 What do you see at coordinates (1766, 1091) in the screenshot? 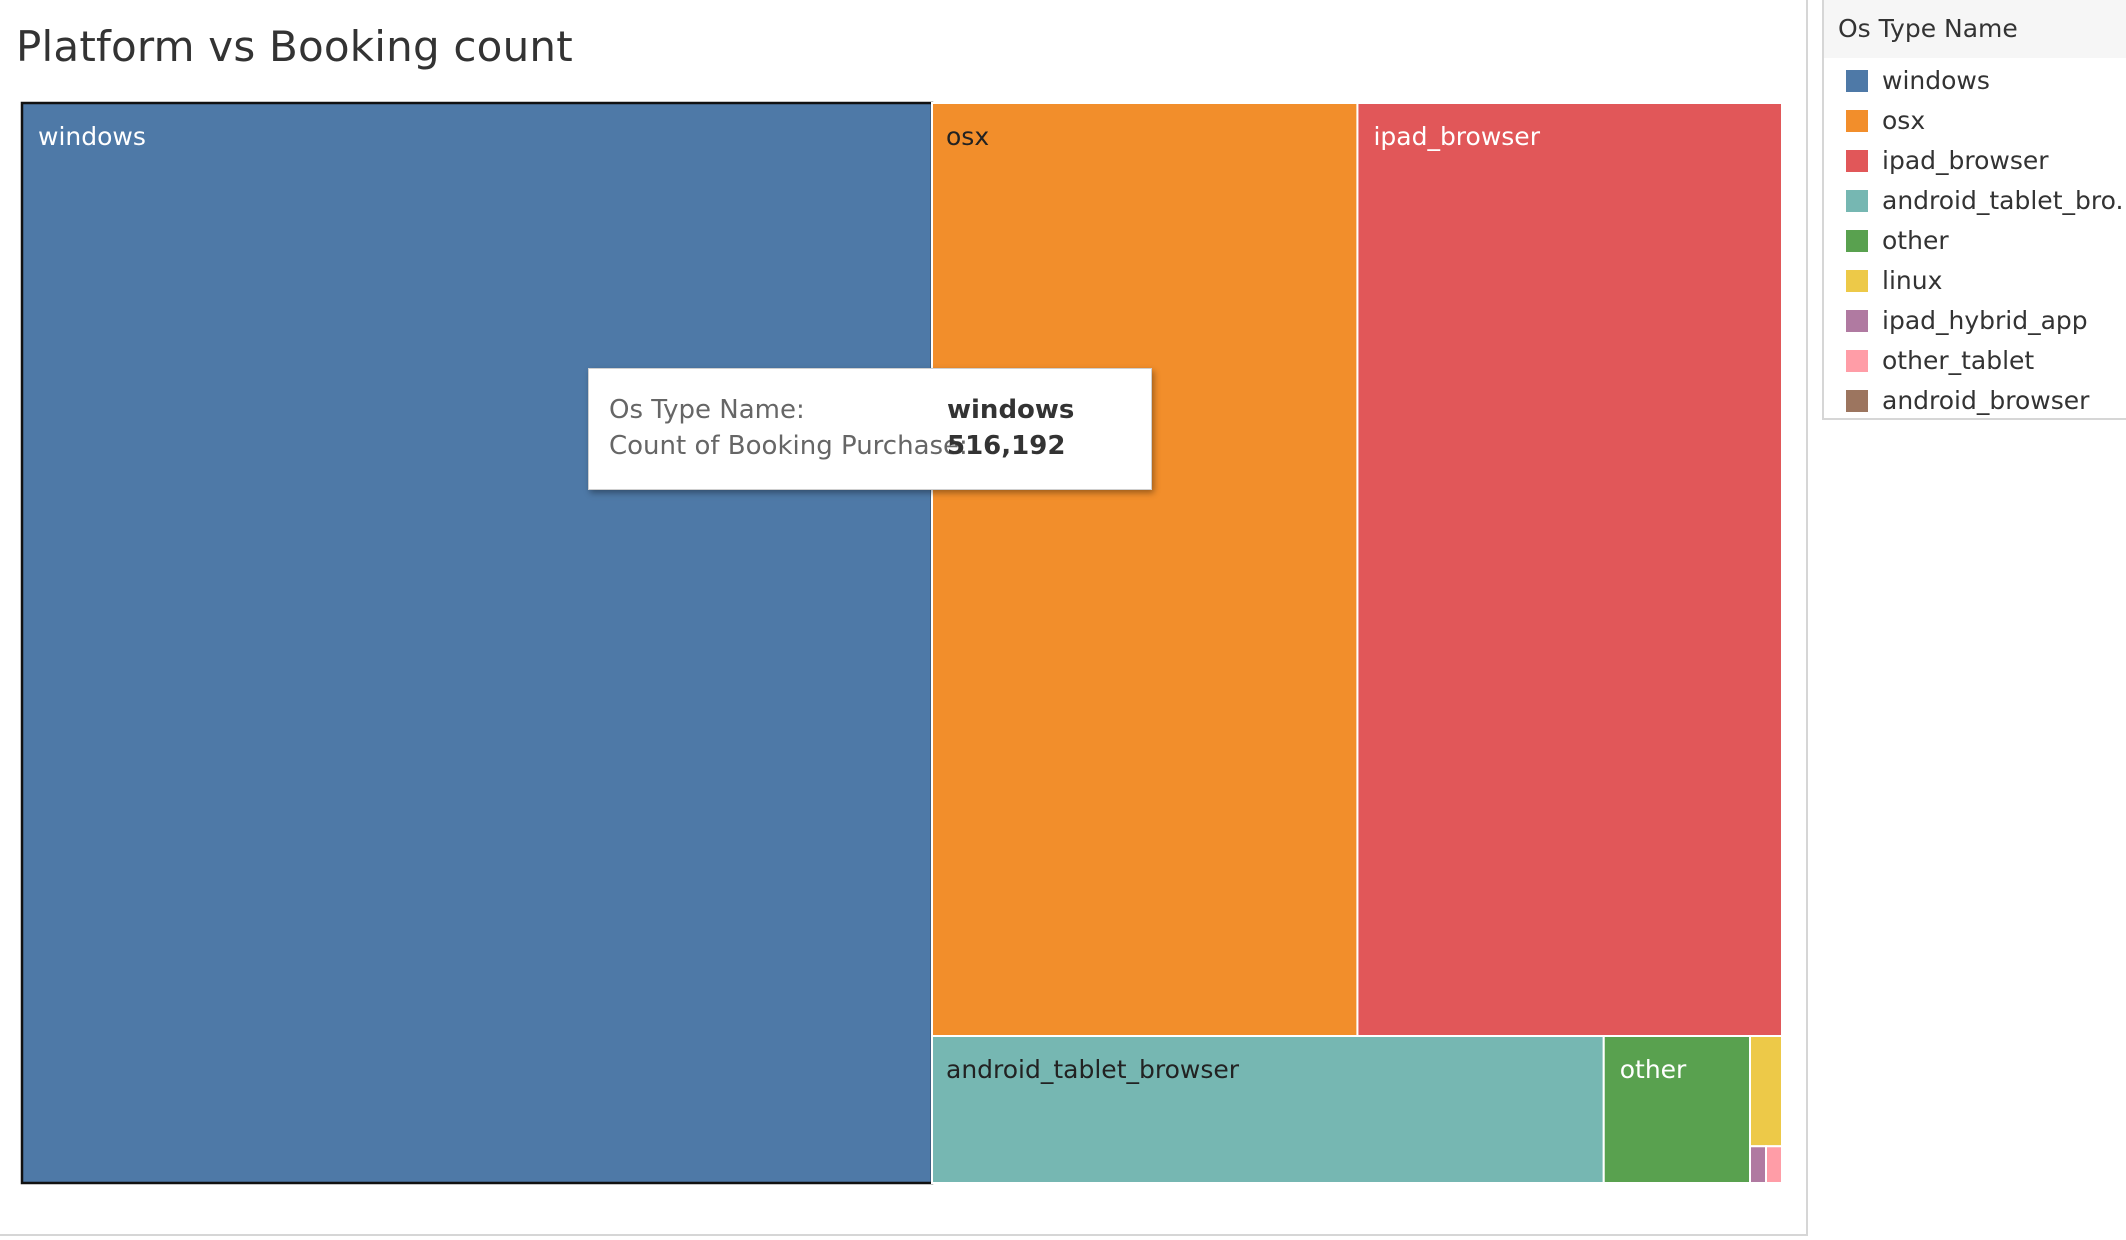
I see `treemap-tile-linux` at bounding box center [1766, 1091].